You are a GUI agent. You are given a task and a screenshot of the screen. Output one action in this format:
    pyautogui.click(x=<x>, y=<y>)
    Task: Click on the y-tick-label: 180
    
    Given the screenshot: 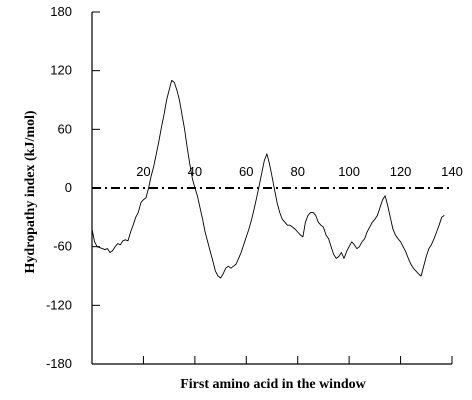 What is the action you would take?
    pyautogui.click(x=61, y=11)
    